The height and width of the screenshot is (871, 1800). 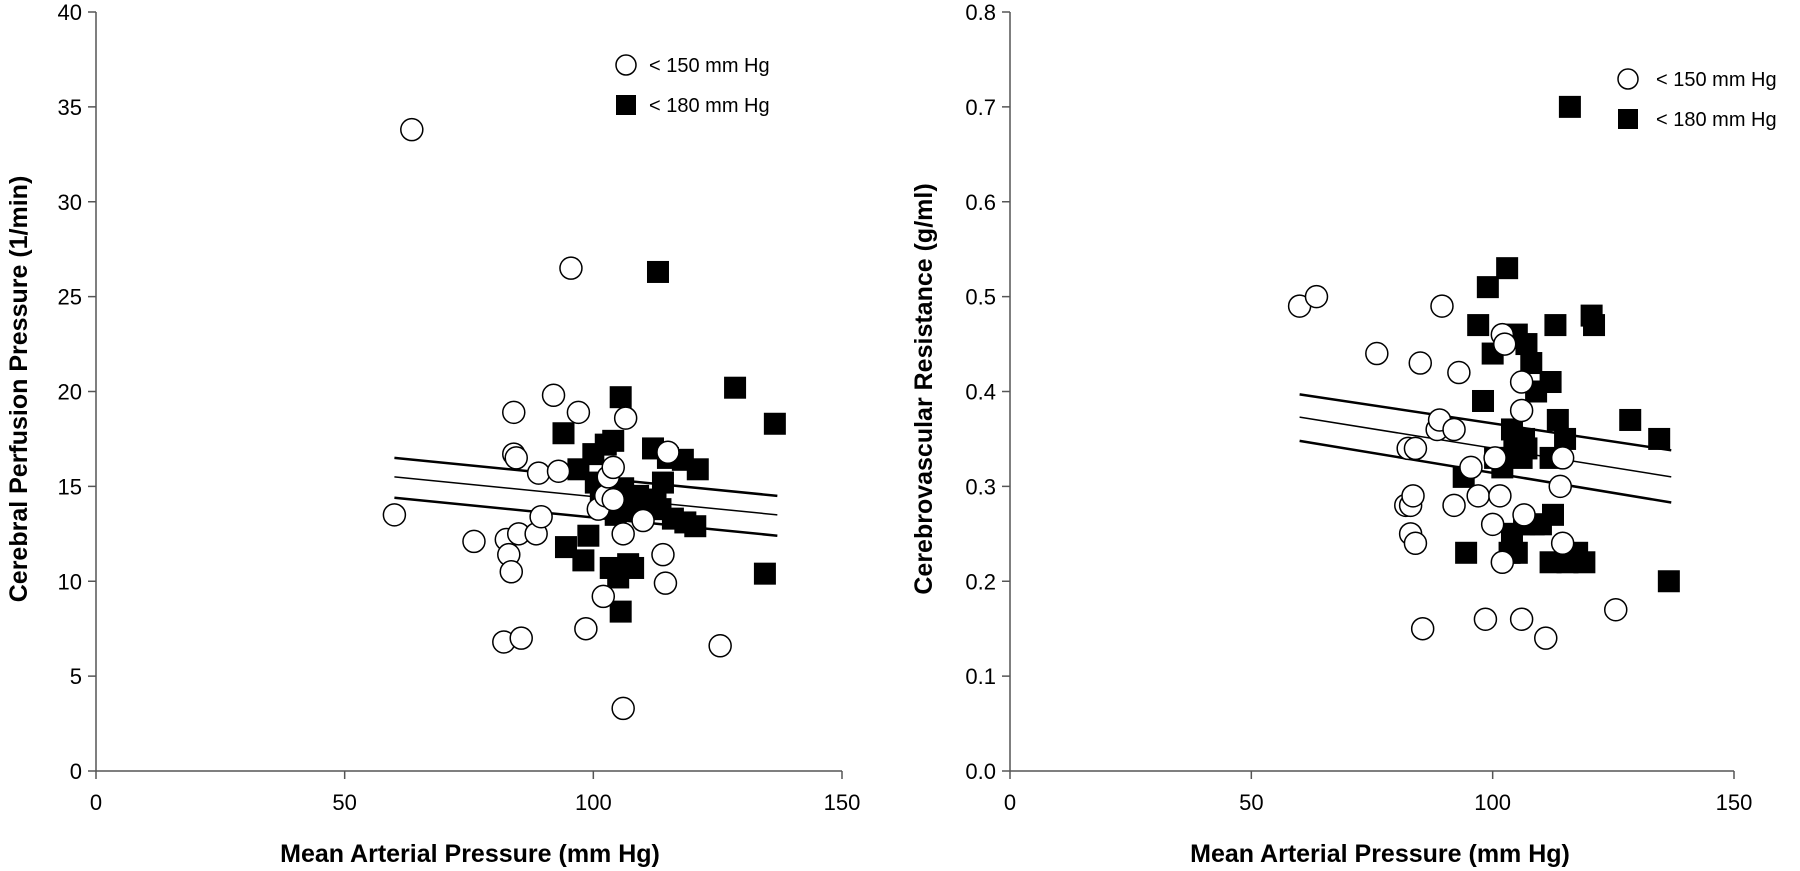 What do you see at coordinates (709, 106) in the screenshot?
I see `legend-label: < 180 mm Hg` at bounding box center [709, 106].